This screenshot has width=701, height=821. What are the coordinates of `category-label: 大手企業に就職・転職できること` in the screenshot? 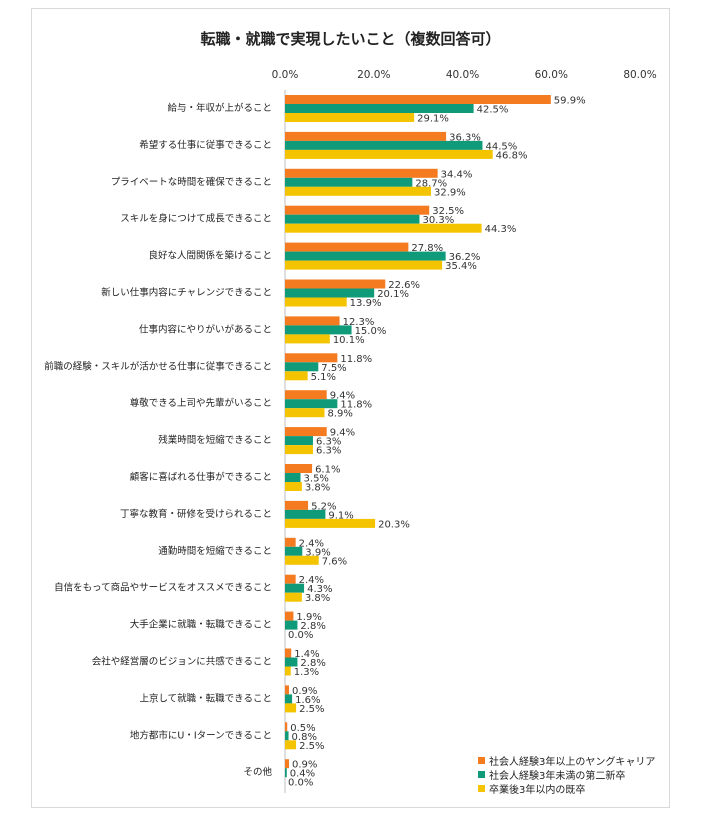 It's located at (201, 625).